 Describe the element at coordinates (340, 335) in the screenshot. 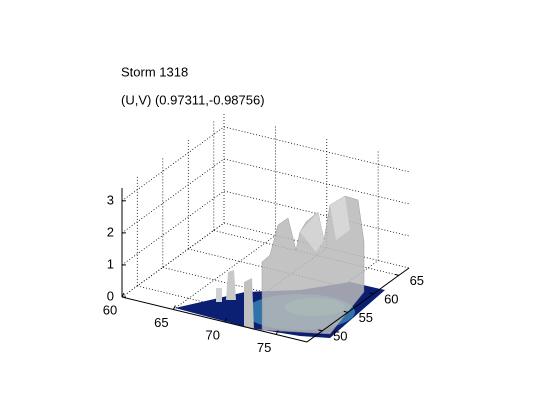

I see `y-tick-label: 50` at that location.